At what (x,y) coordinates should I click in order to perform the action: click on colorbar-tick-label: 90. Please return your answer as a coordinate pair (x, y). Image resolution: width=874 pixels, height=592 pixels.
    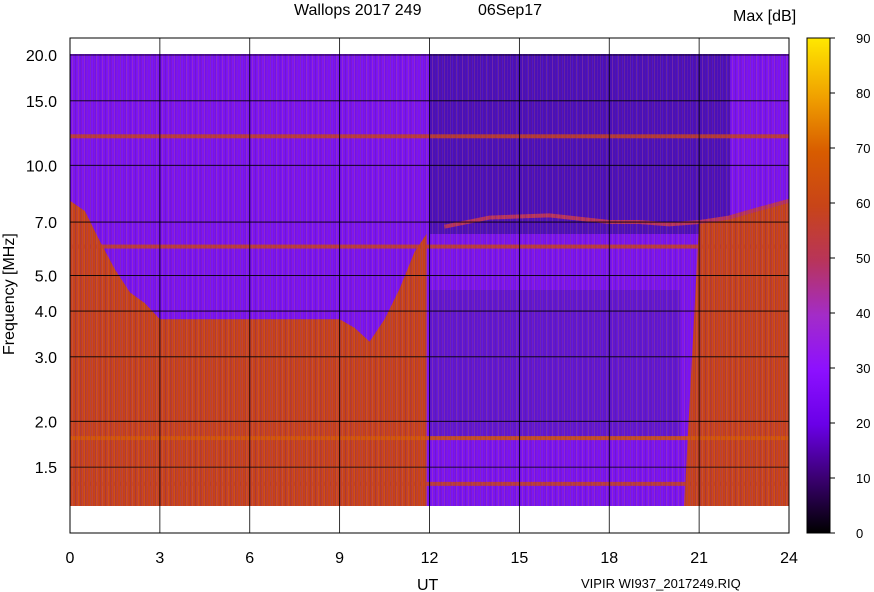
    Looking at the image, I should click on (863, 38).